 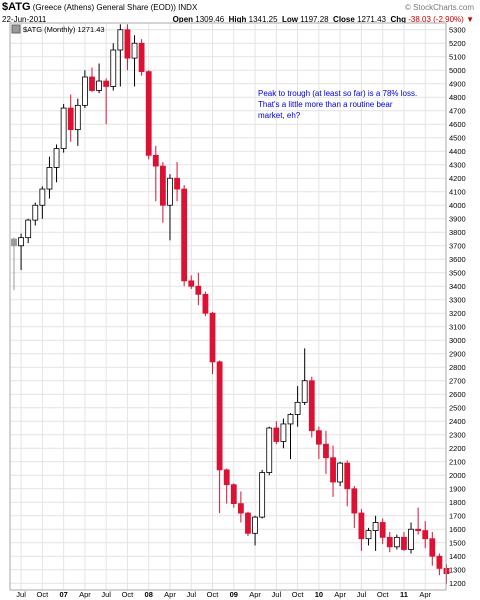 What do you see at coordinates (457, 515) in the screenshot?
I see `y-tick-label: 1700` at bounding box center [457, 515].